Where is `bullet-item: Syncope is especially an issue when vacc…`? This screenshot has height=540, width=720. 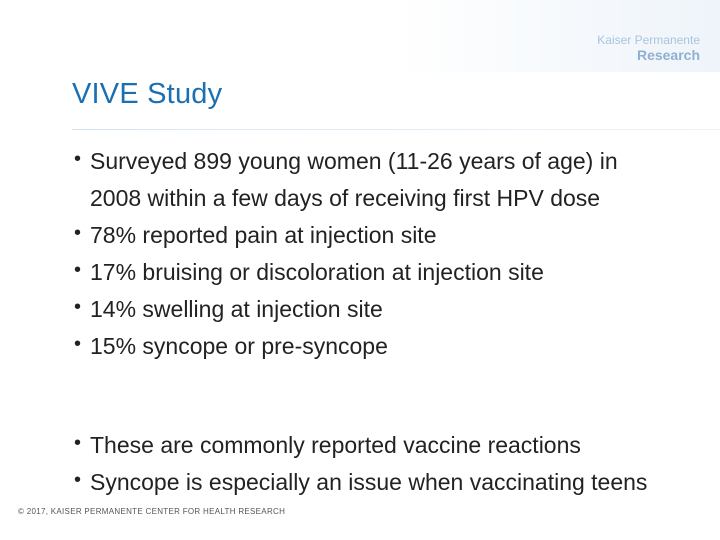 bullet-item: Syncope is especially an issue when vacc… is located at coordinates (372, 481).